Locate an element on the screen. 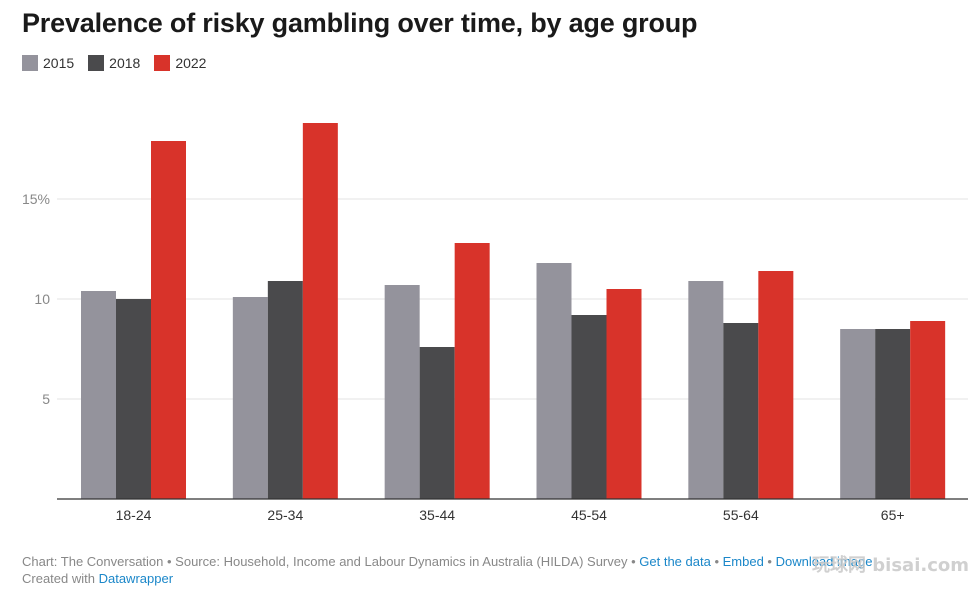  x-tick-label: 55-64 is located at coordinates (741, 515).